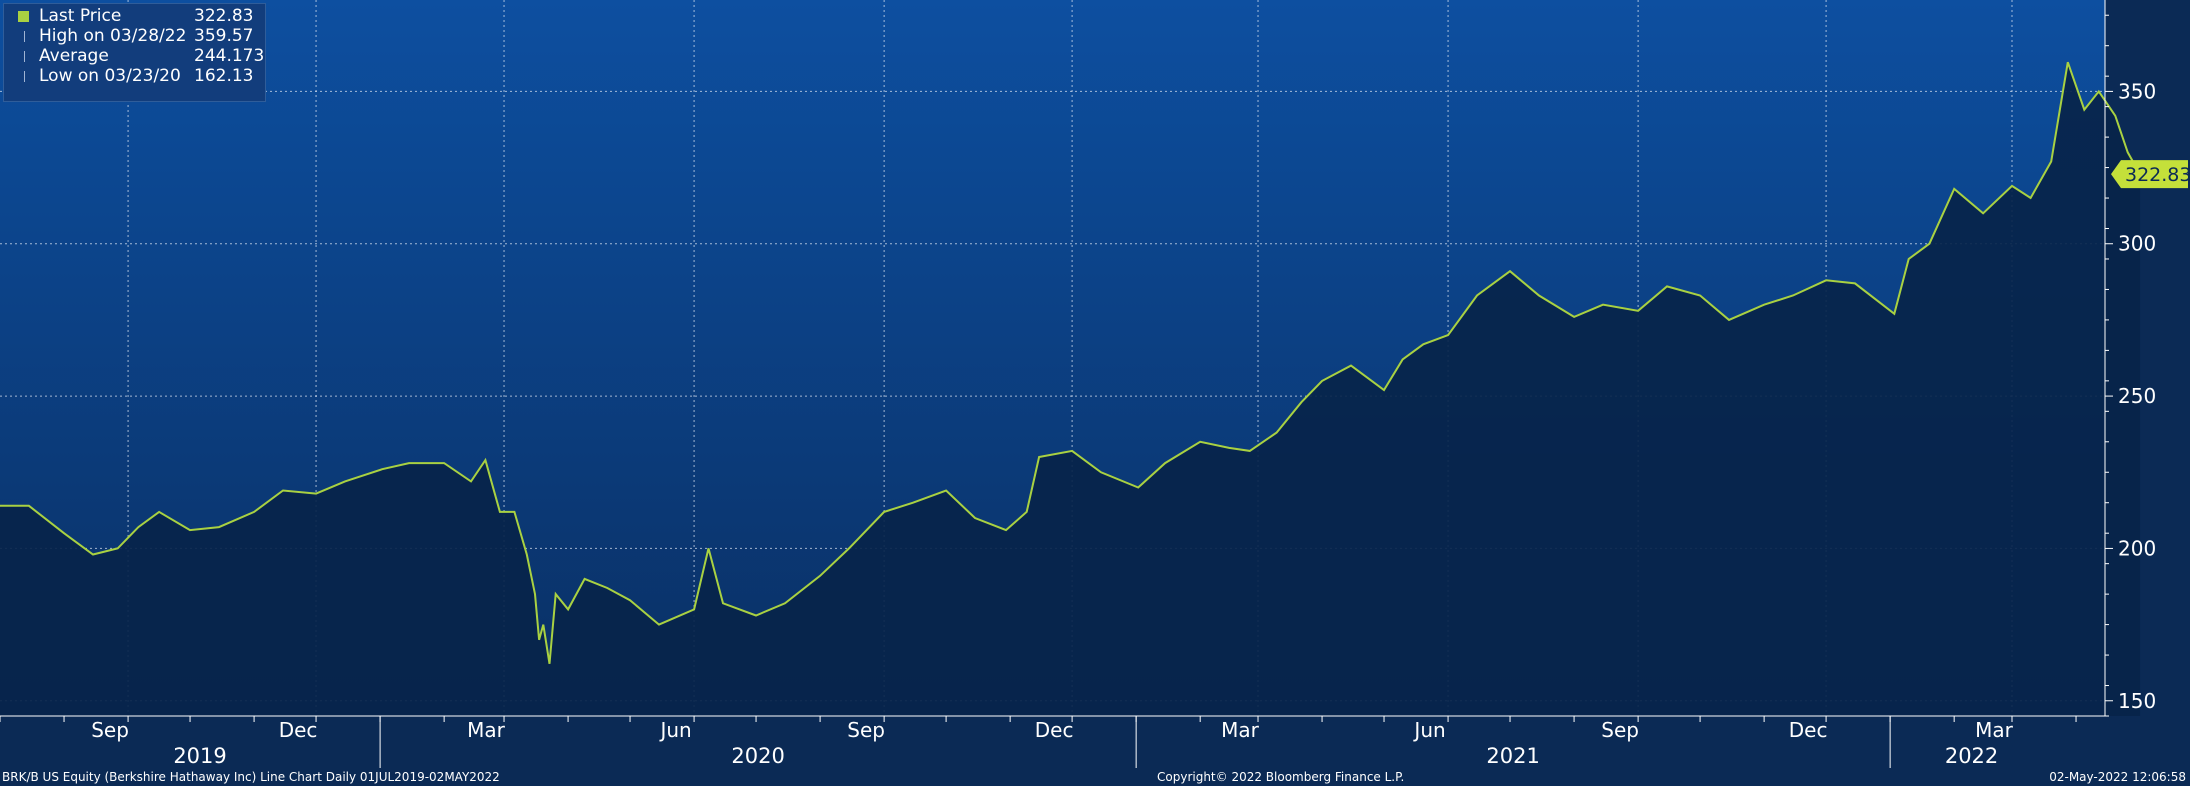 The width and height of the screenshot is (2190, 786). Describe the element at coordinates (757, 756) in the screenshot. I see `x-year-label: 2020` at that location.